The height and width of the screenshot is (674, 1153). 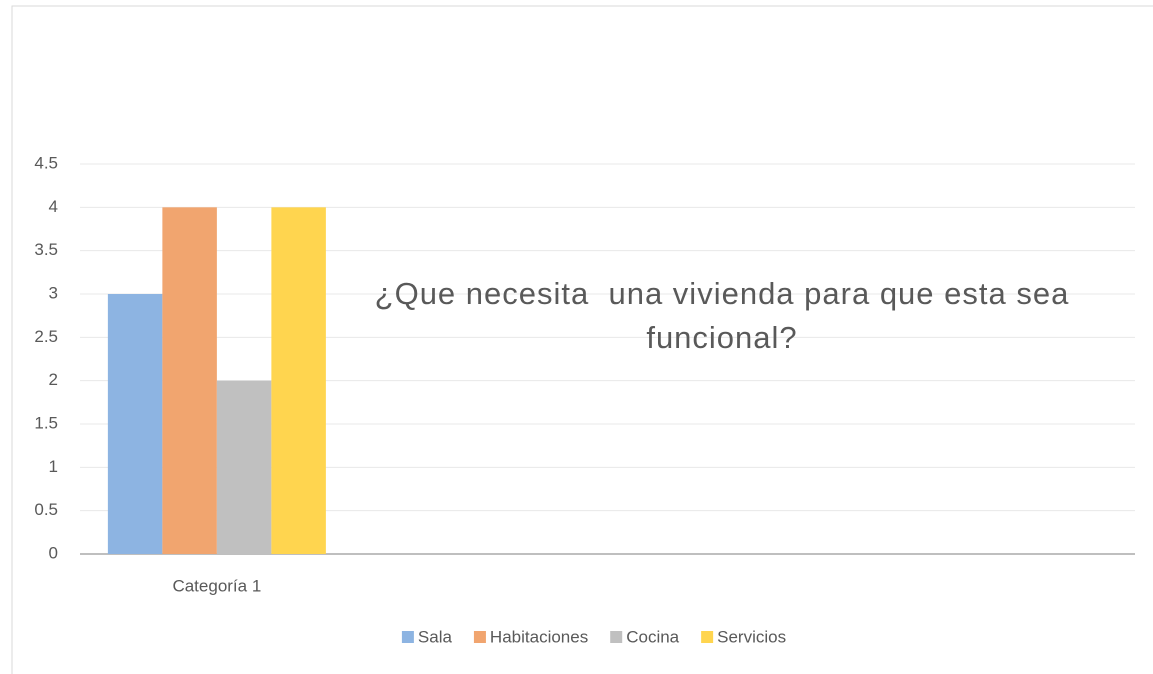 I want to click on y-tick-label: 1.5, so click(x=46, y=422).